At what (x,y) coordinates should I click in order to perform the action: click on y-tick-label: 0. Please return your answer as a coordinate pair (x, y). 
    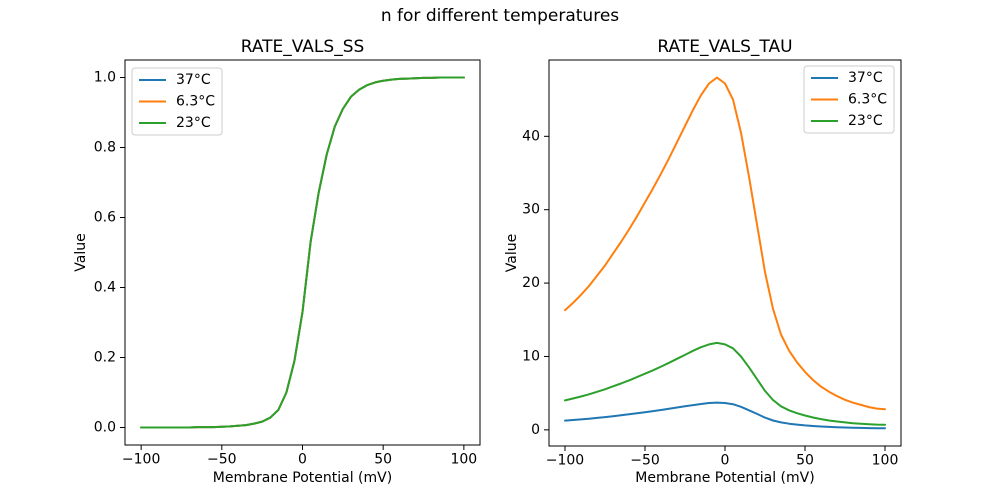
    Looking at the image, I should click on (535, 430).